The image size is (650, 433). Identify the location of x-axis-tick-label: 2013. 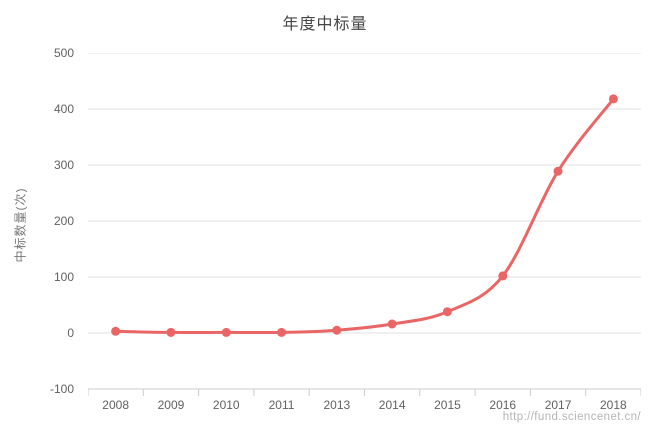
(337, 405).